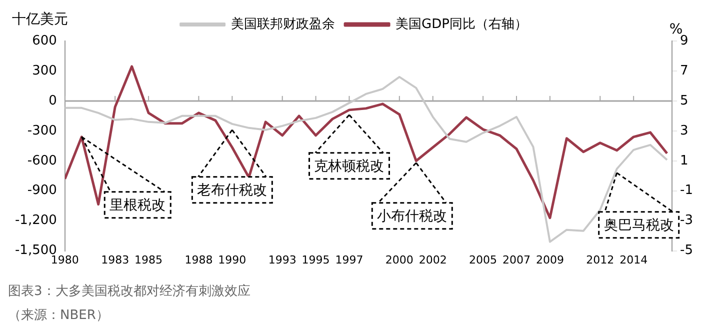 The width and height of the screenshot is (710, 330). What do you see at coordinates (516, 259) in the screenshot?
I see `x-tick-label: 2007` at bounding box center [516, 259].